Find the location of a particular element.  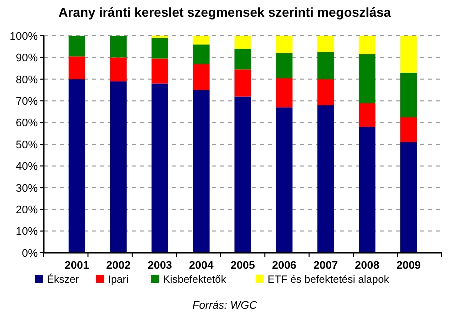

y-tick-label: 70% is located at coordinates (27, 102).